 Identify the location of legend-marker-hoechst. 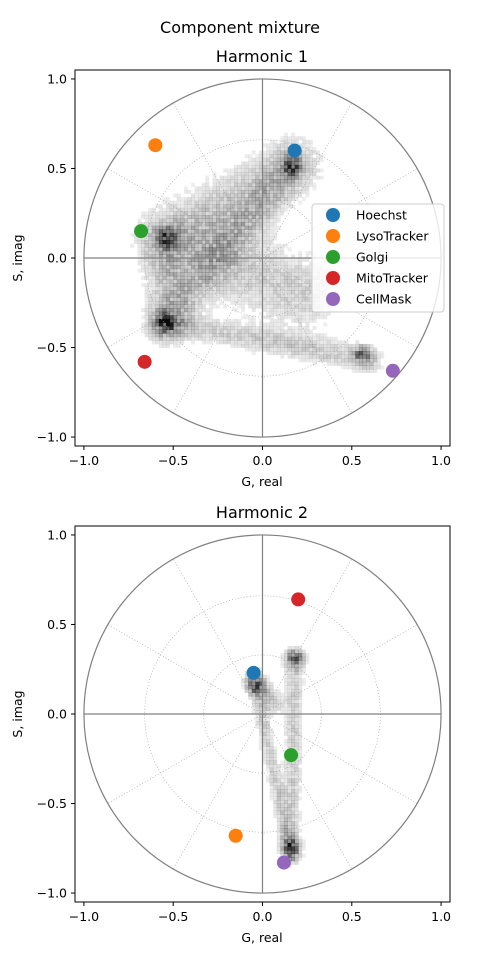
(333, 215).